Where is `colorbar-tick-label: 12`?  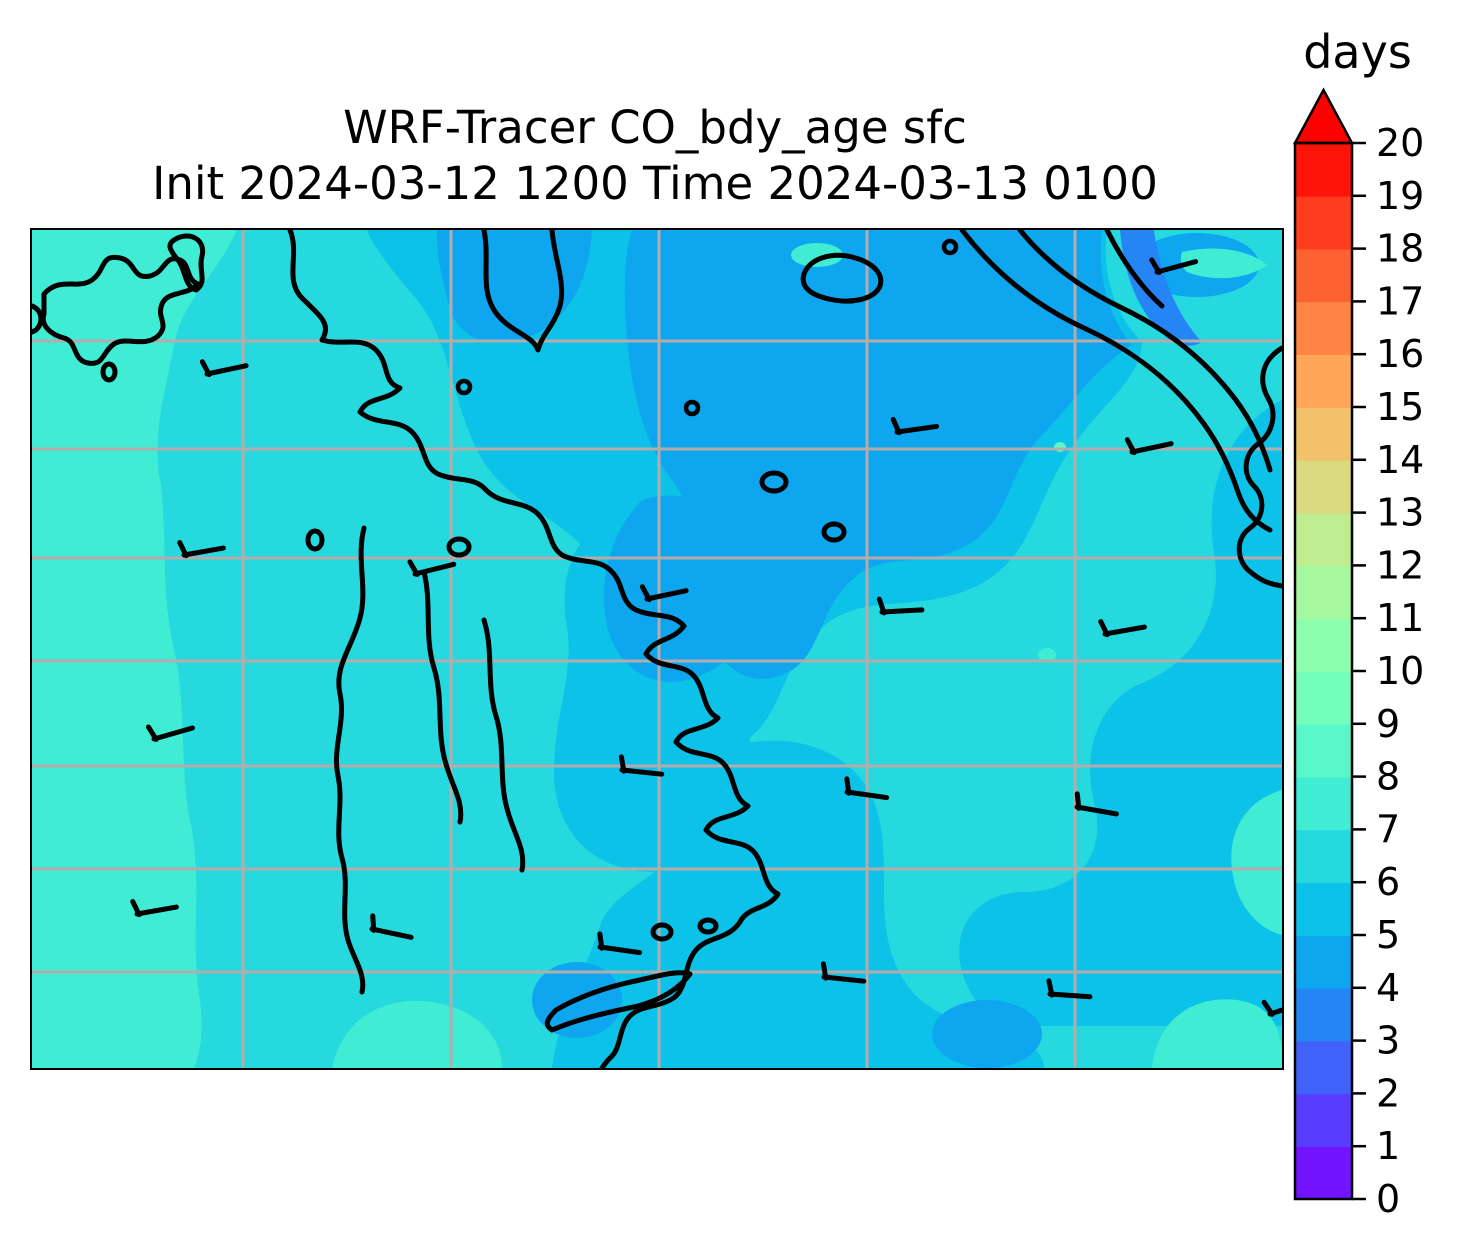 colorbar-tick-label: 12 is located at coordinates (1400, 565).